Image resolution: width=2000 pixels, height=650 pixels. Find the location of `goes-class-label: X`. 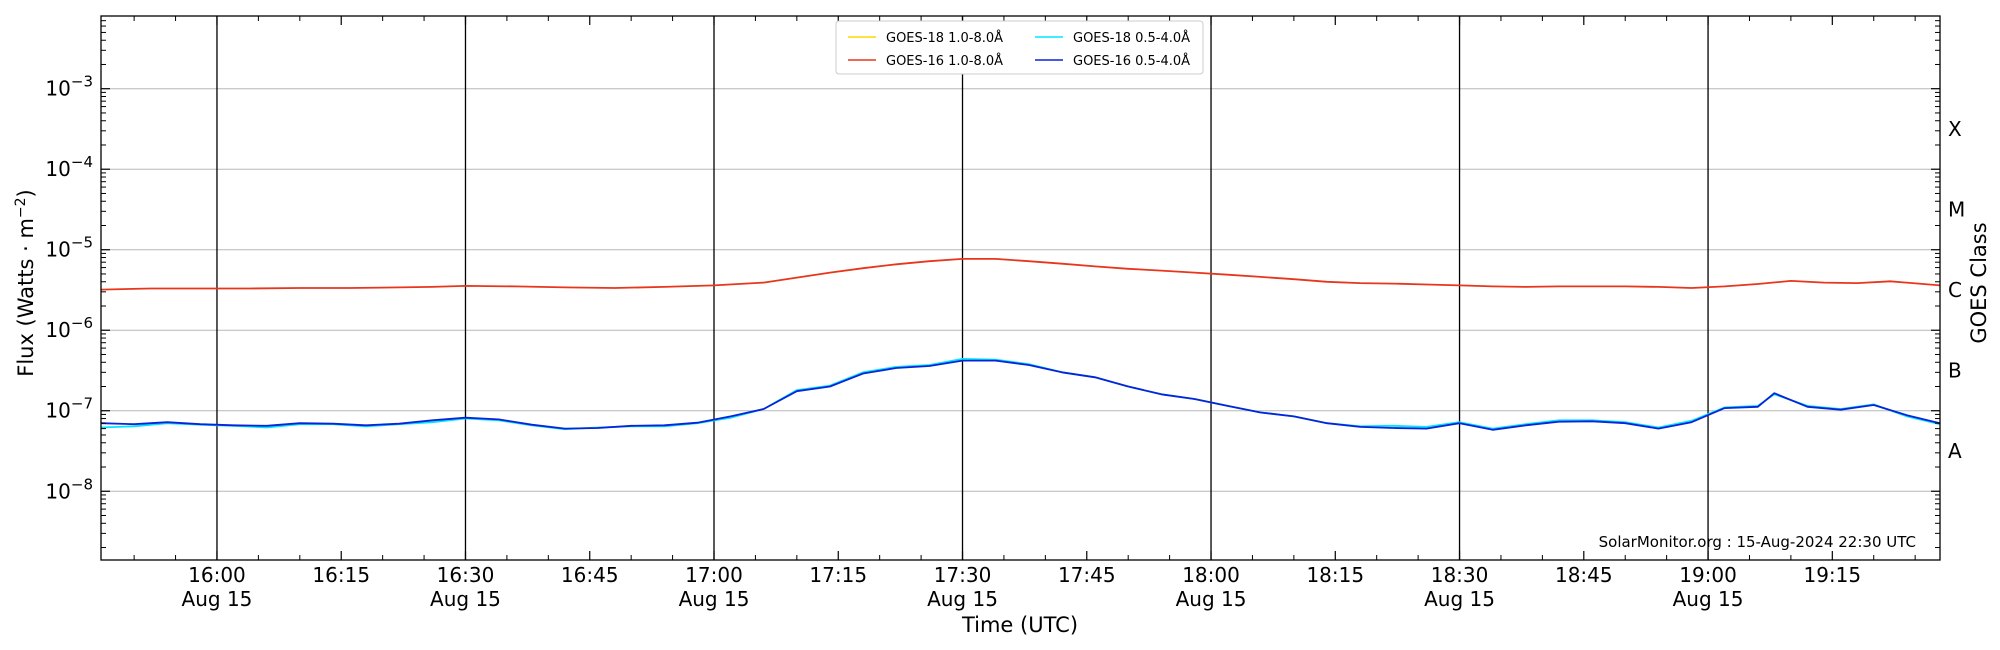

goes-class-label: X is located at coordinates (1955, 129).